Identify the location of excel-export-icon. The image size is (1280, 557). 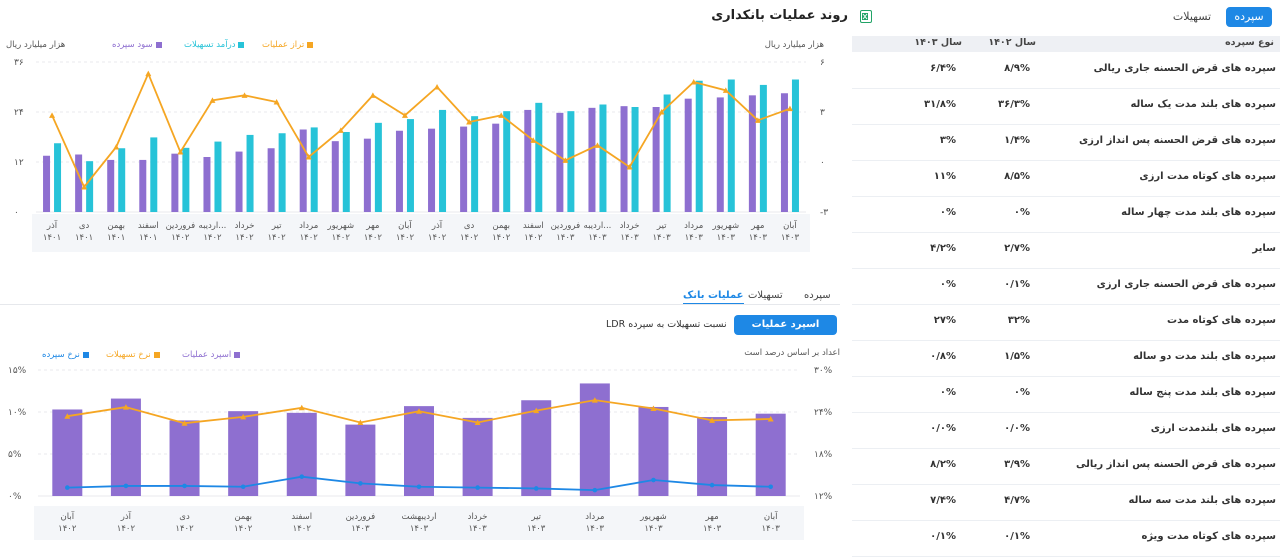
(866, 16).